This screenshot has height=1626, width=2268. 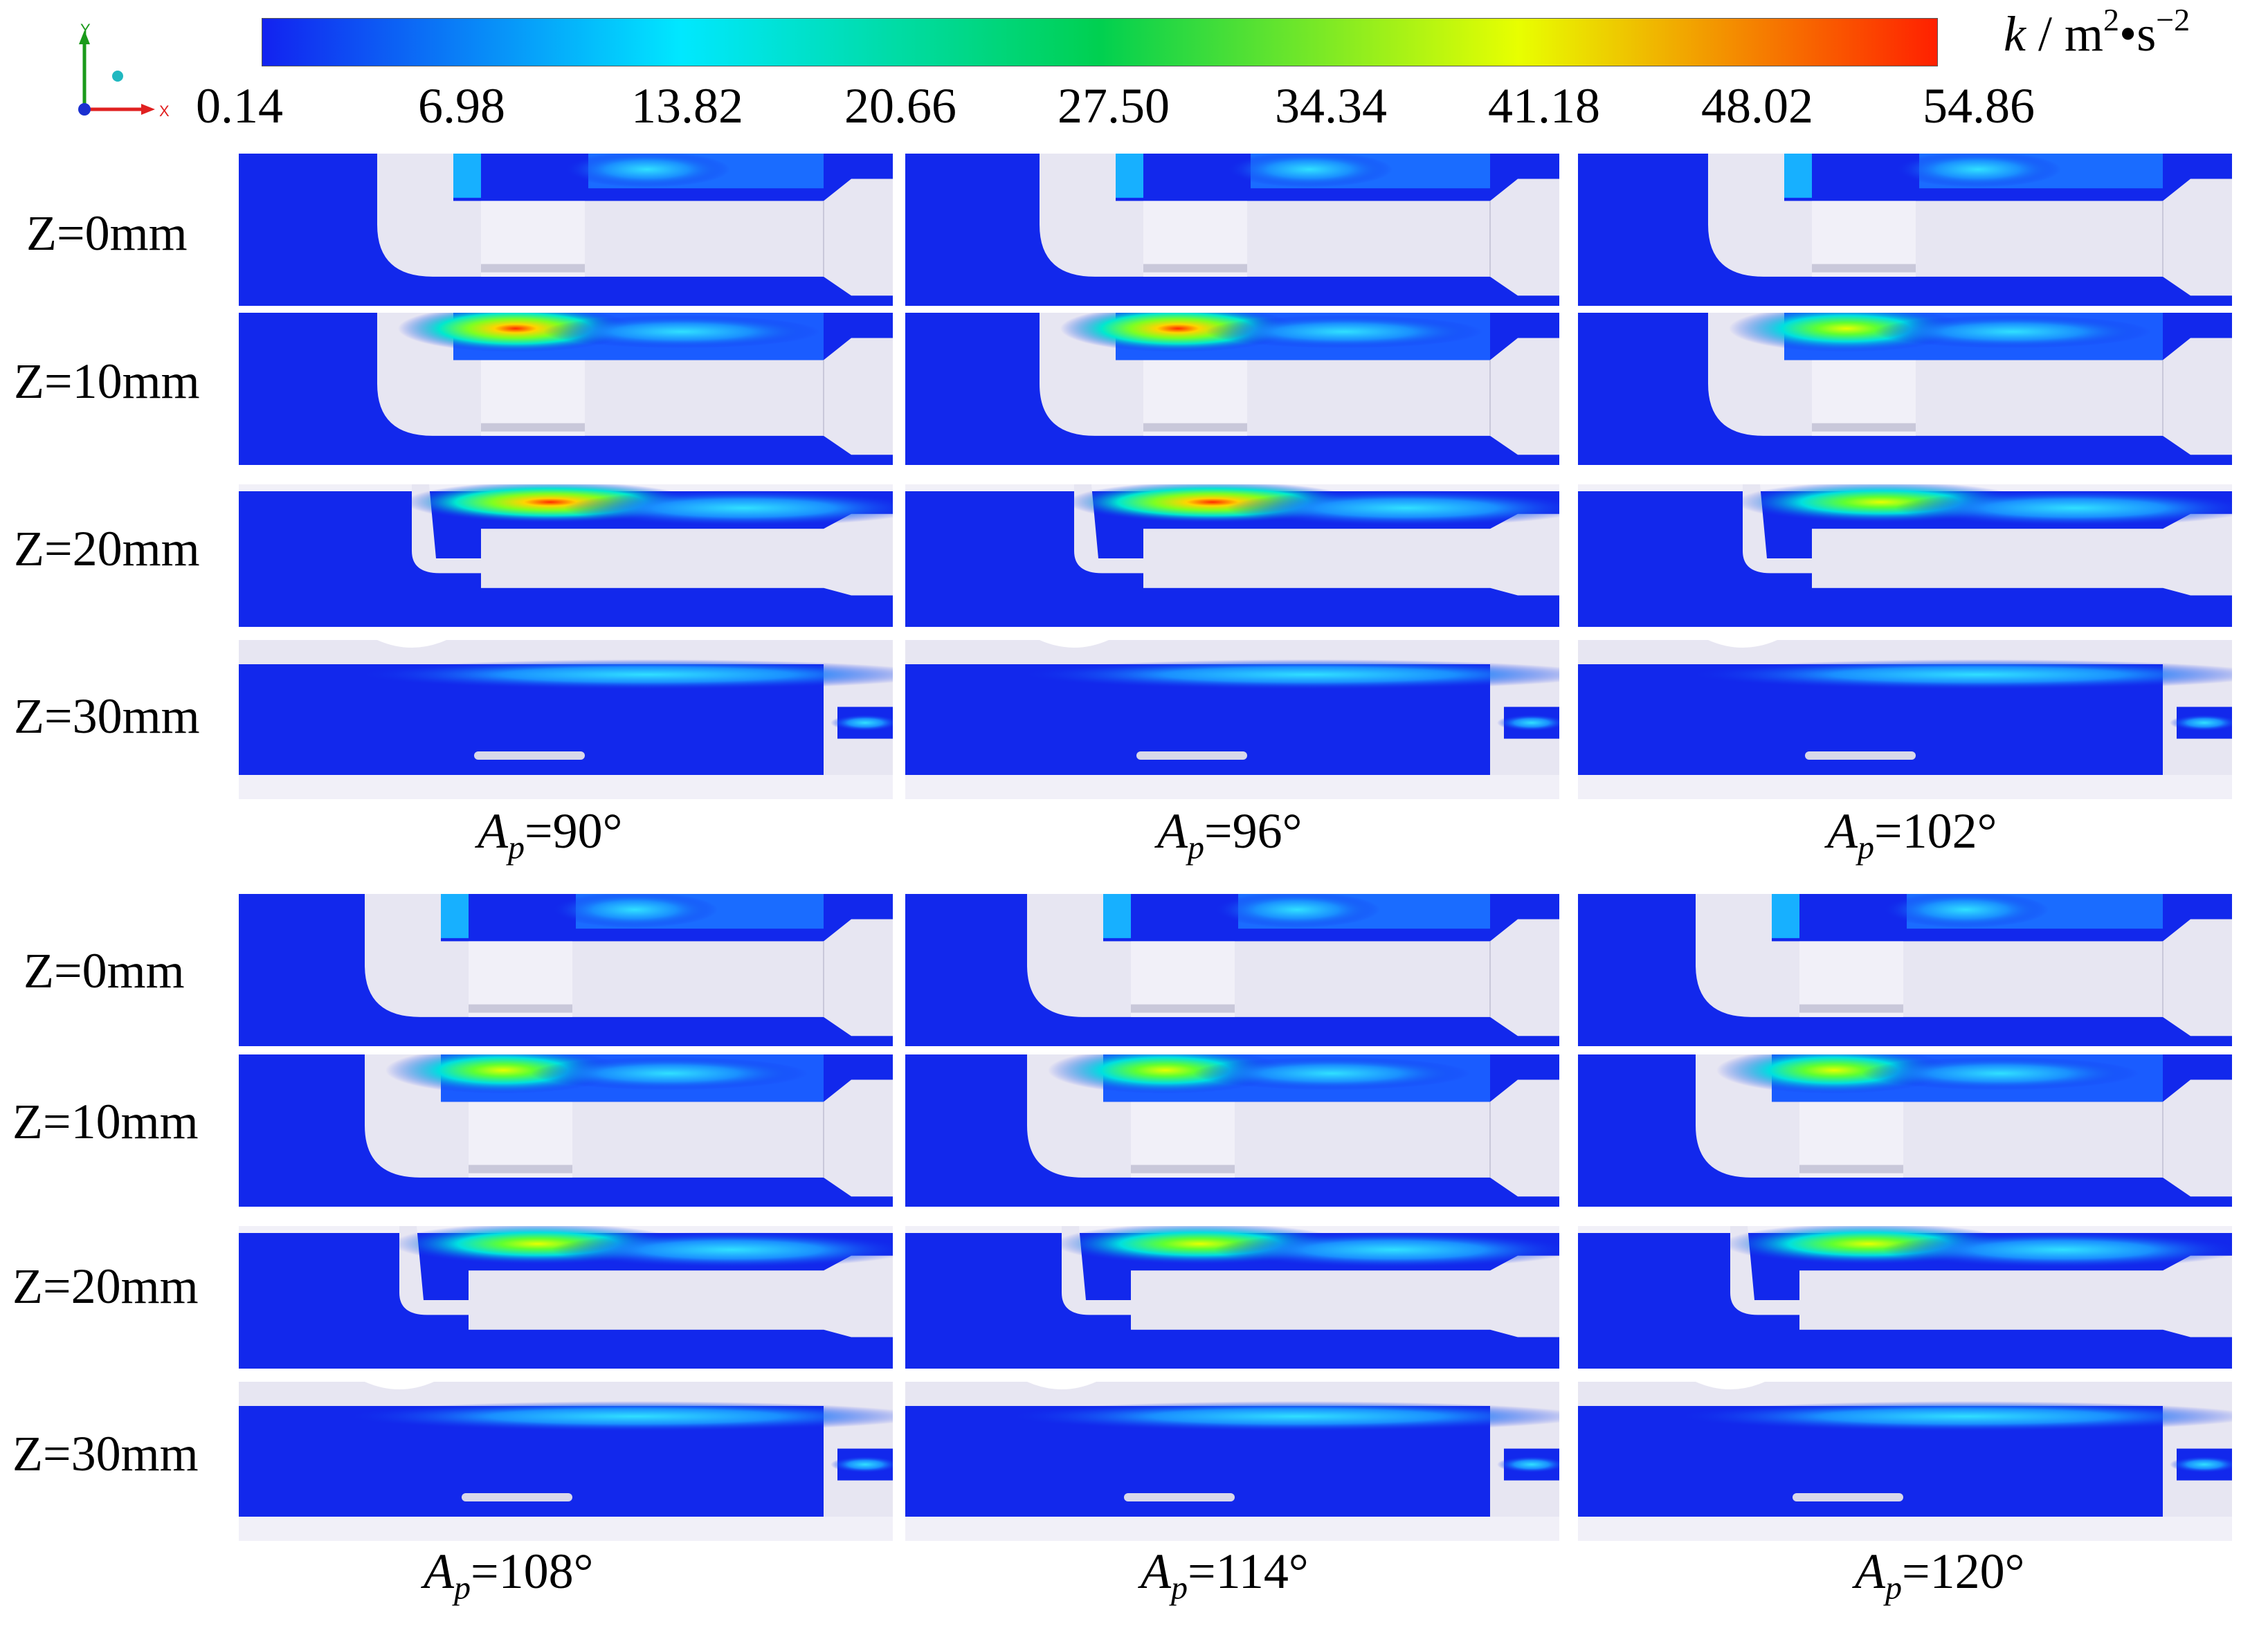 What do you see at coordinates (2064, 34) in the screenshot?
I see `unit-text: / m` at bounding box center [2064, 34].